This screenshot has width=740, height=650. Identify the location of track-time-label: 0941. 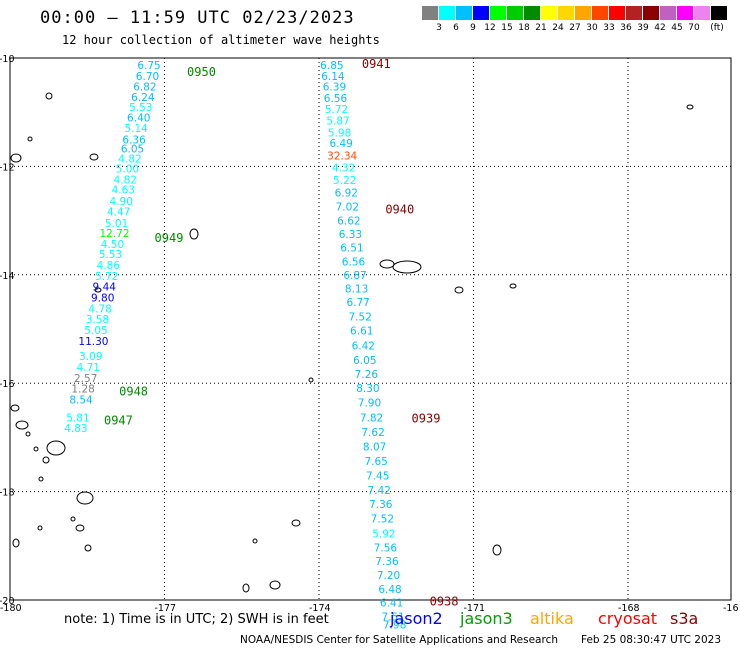
(376, 64).